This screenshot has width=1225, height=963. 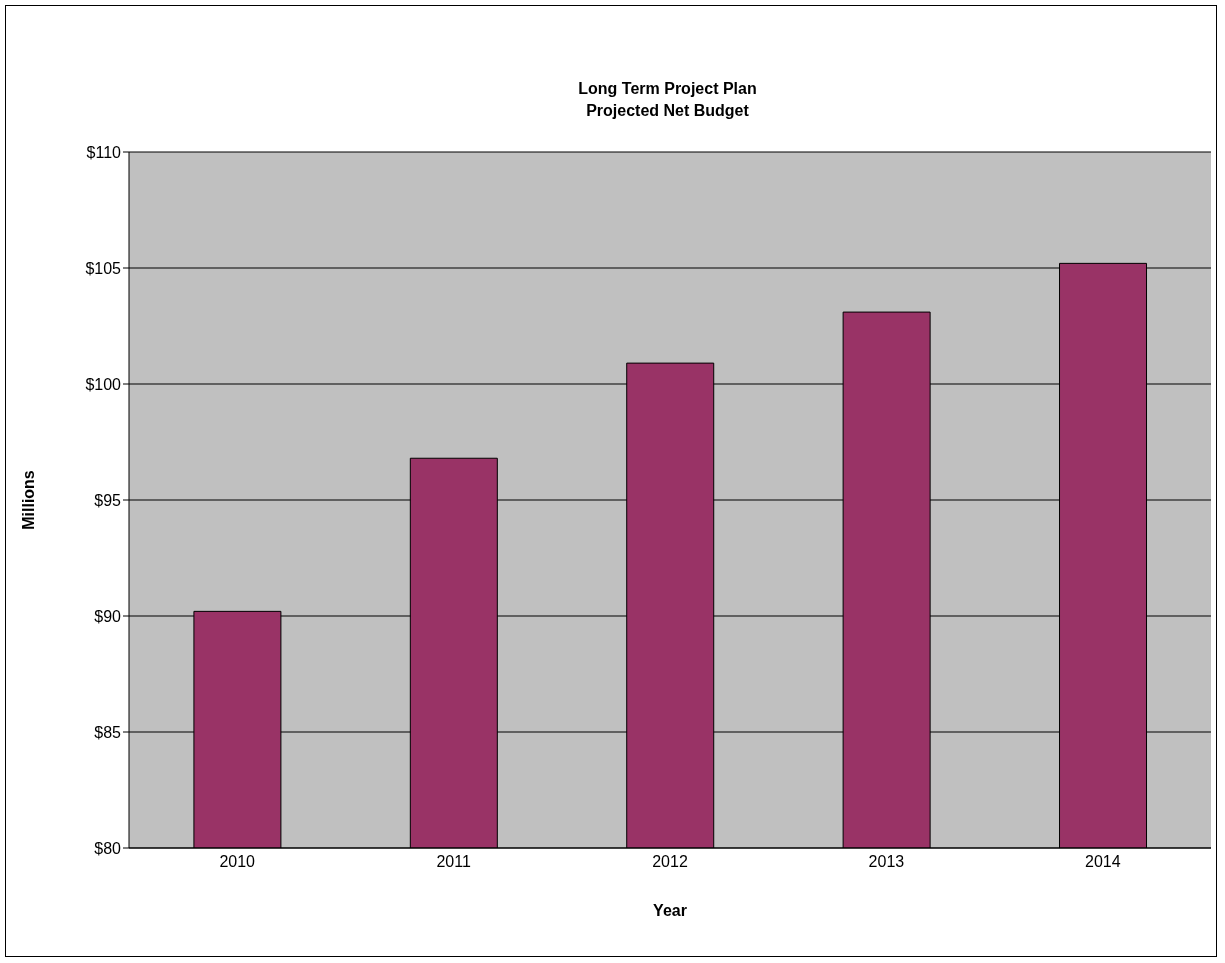 What do you see at coordinates (237, 862) in the screenshot?
I see `x-tick-label: 2010` at bounding box center [237, 862].